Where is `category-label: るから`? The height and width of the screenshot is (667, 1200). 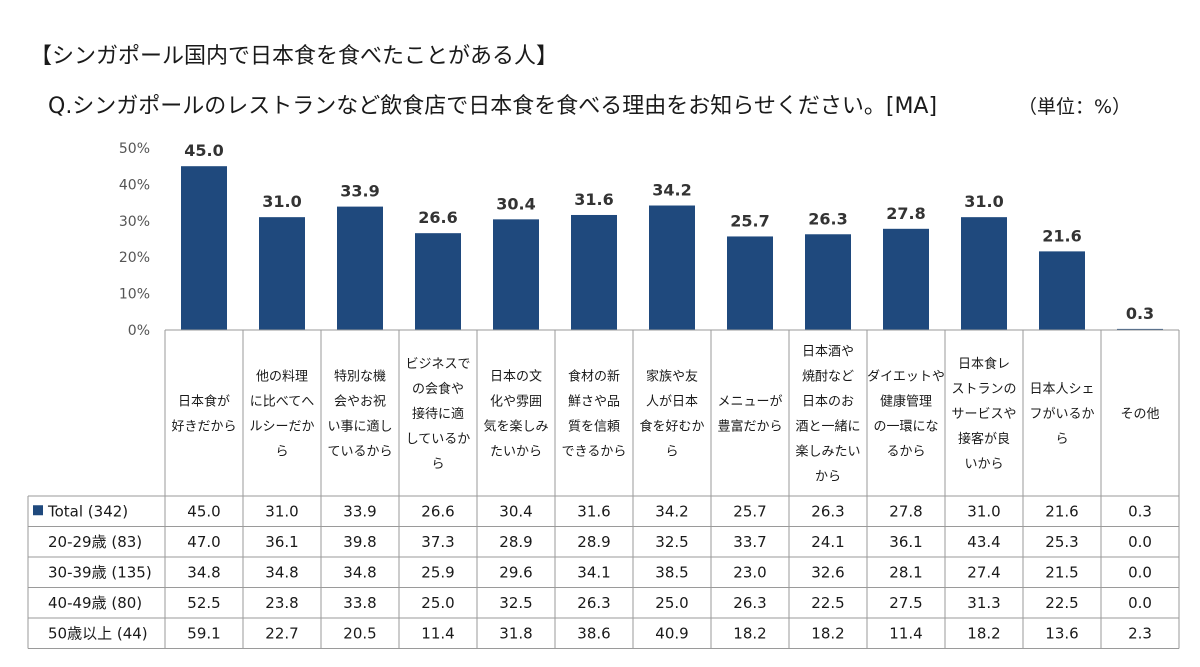 category-label: るから is located at coordinates (905, 452).